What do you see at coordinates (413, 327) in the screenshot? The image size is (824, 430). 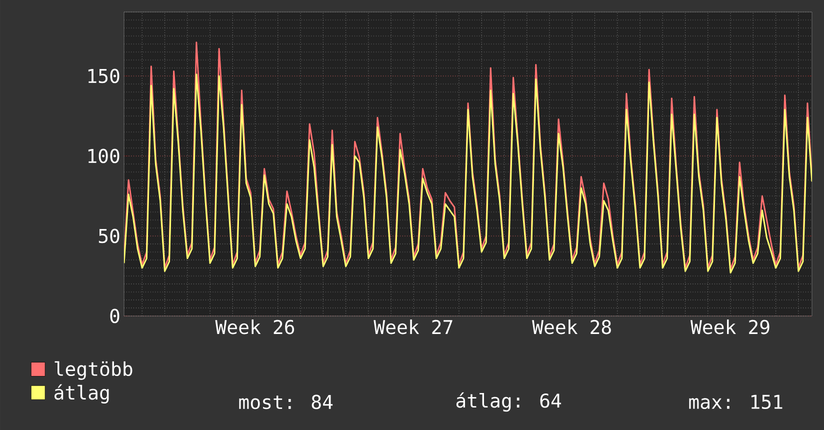 I see `x-tick-label: Week 27` at bounding box center [413, 327].